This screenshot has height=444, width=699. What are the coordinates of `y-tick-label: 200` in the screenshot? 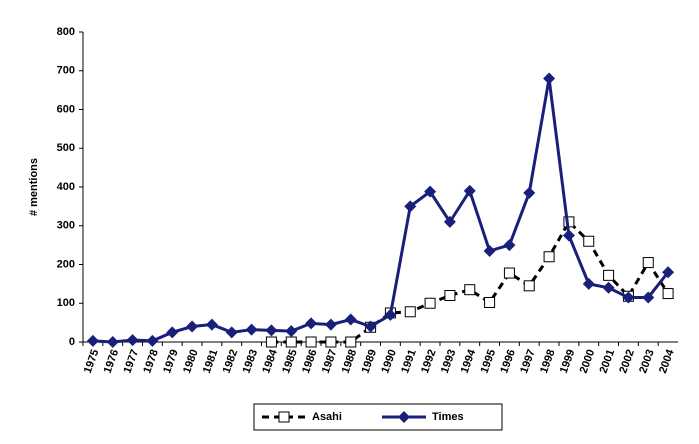 It's located at (66, 264).